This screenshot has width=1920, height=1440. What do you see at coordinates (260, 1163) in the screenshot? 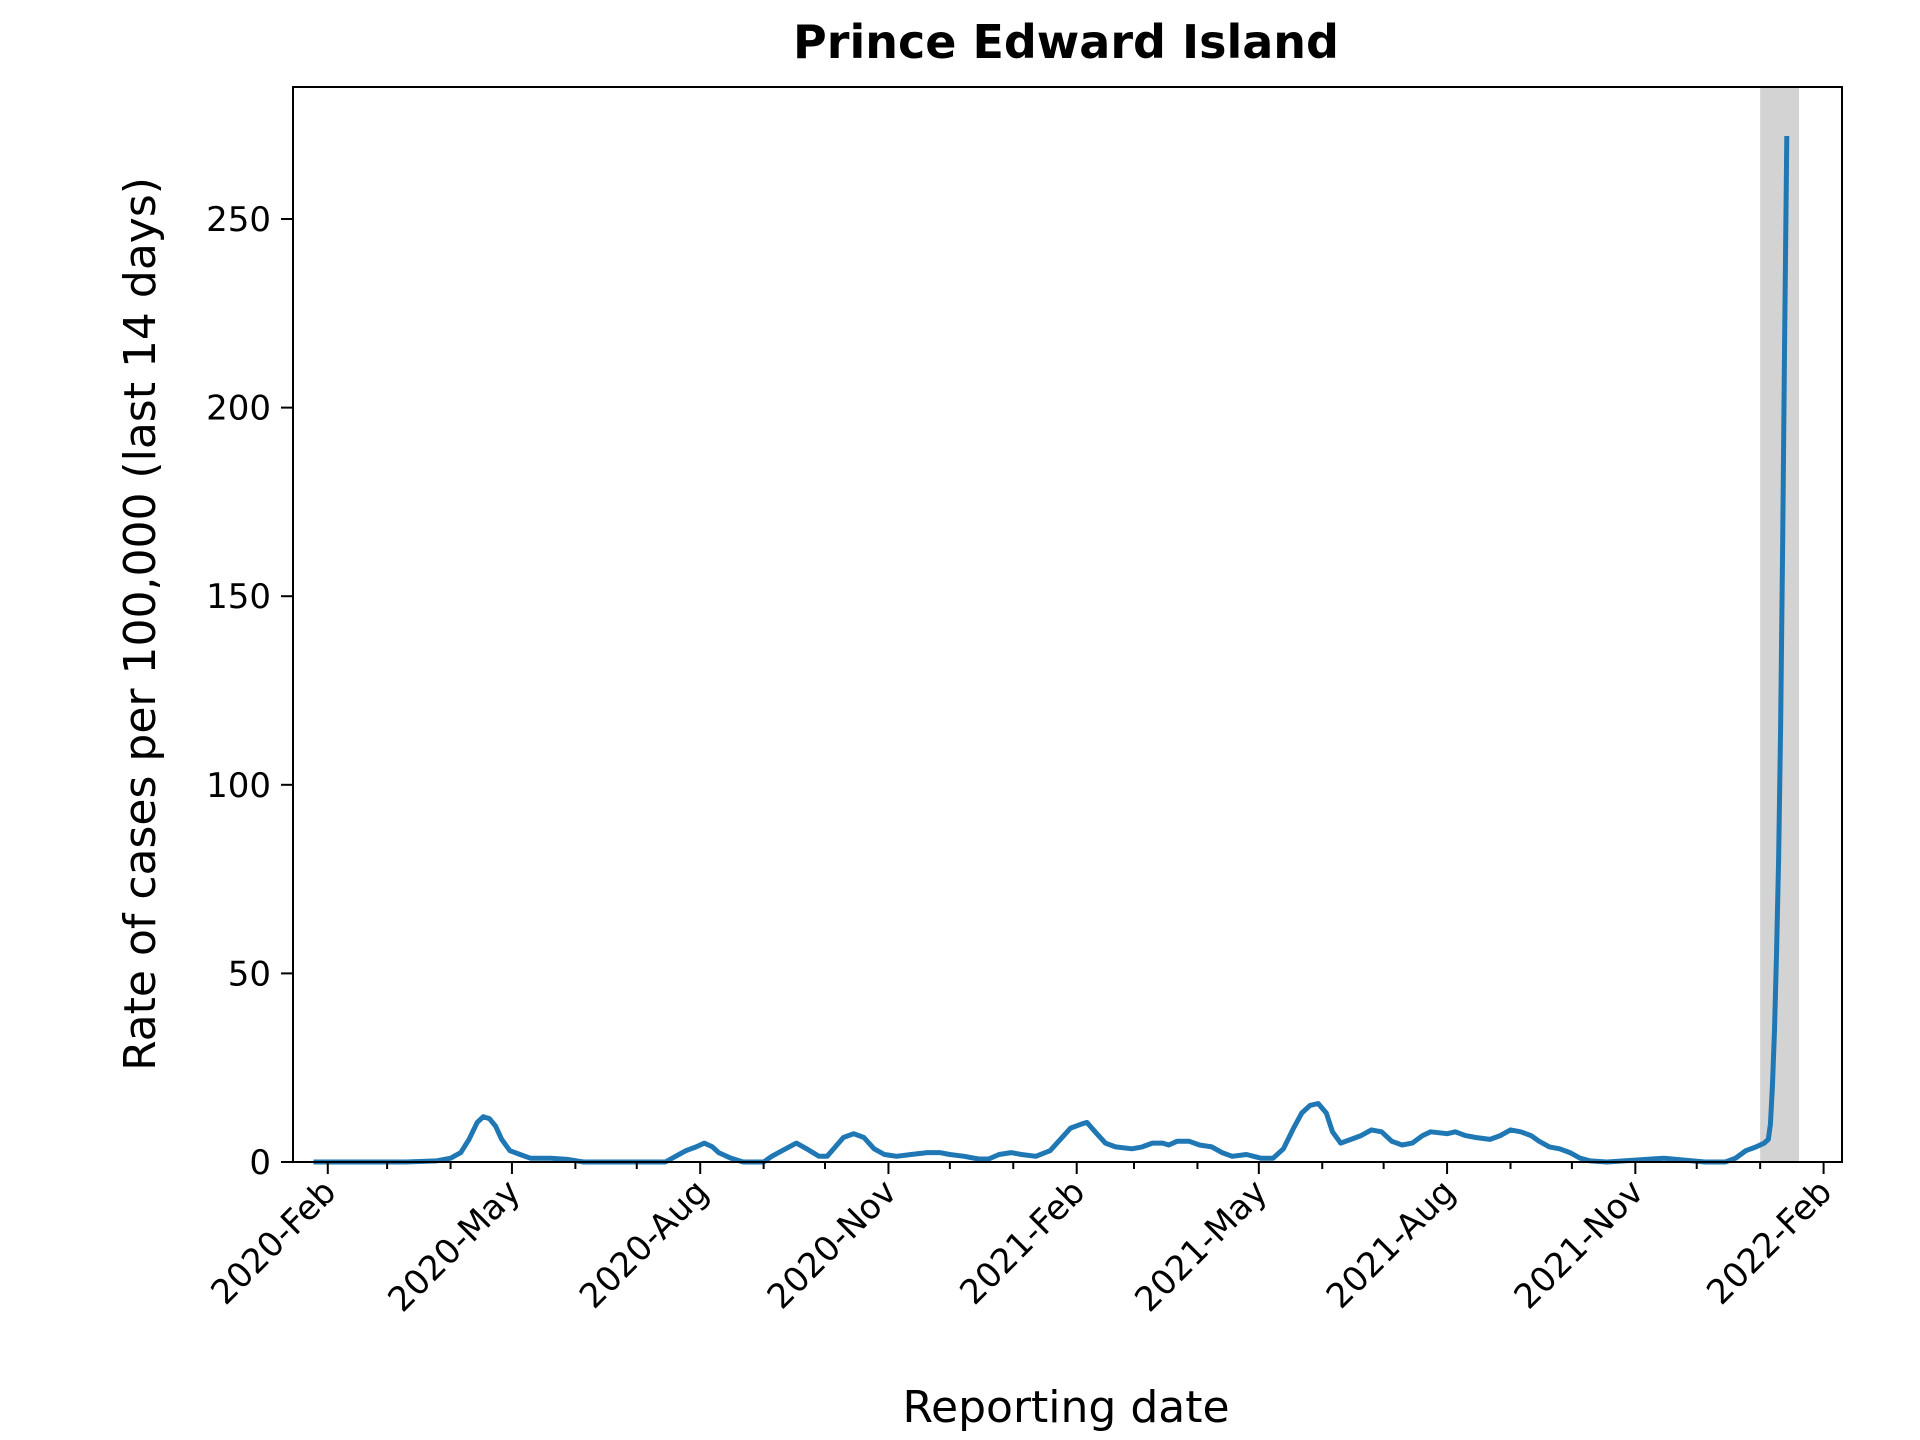
I see `y-tick-label: 0` at bounding box center [260, 1163].